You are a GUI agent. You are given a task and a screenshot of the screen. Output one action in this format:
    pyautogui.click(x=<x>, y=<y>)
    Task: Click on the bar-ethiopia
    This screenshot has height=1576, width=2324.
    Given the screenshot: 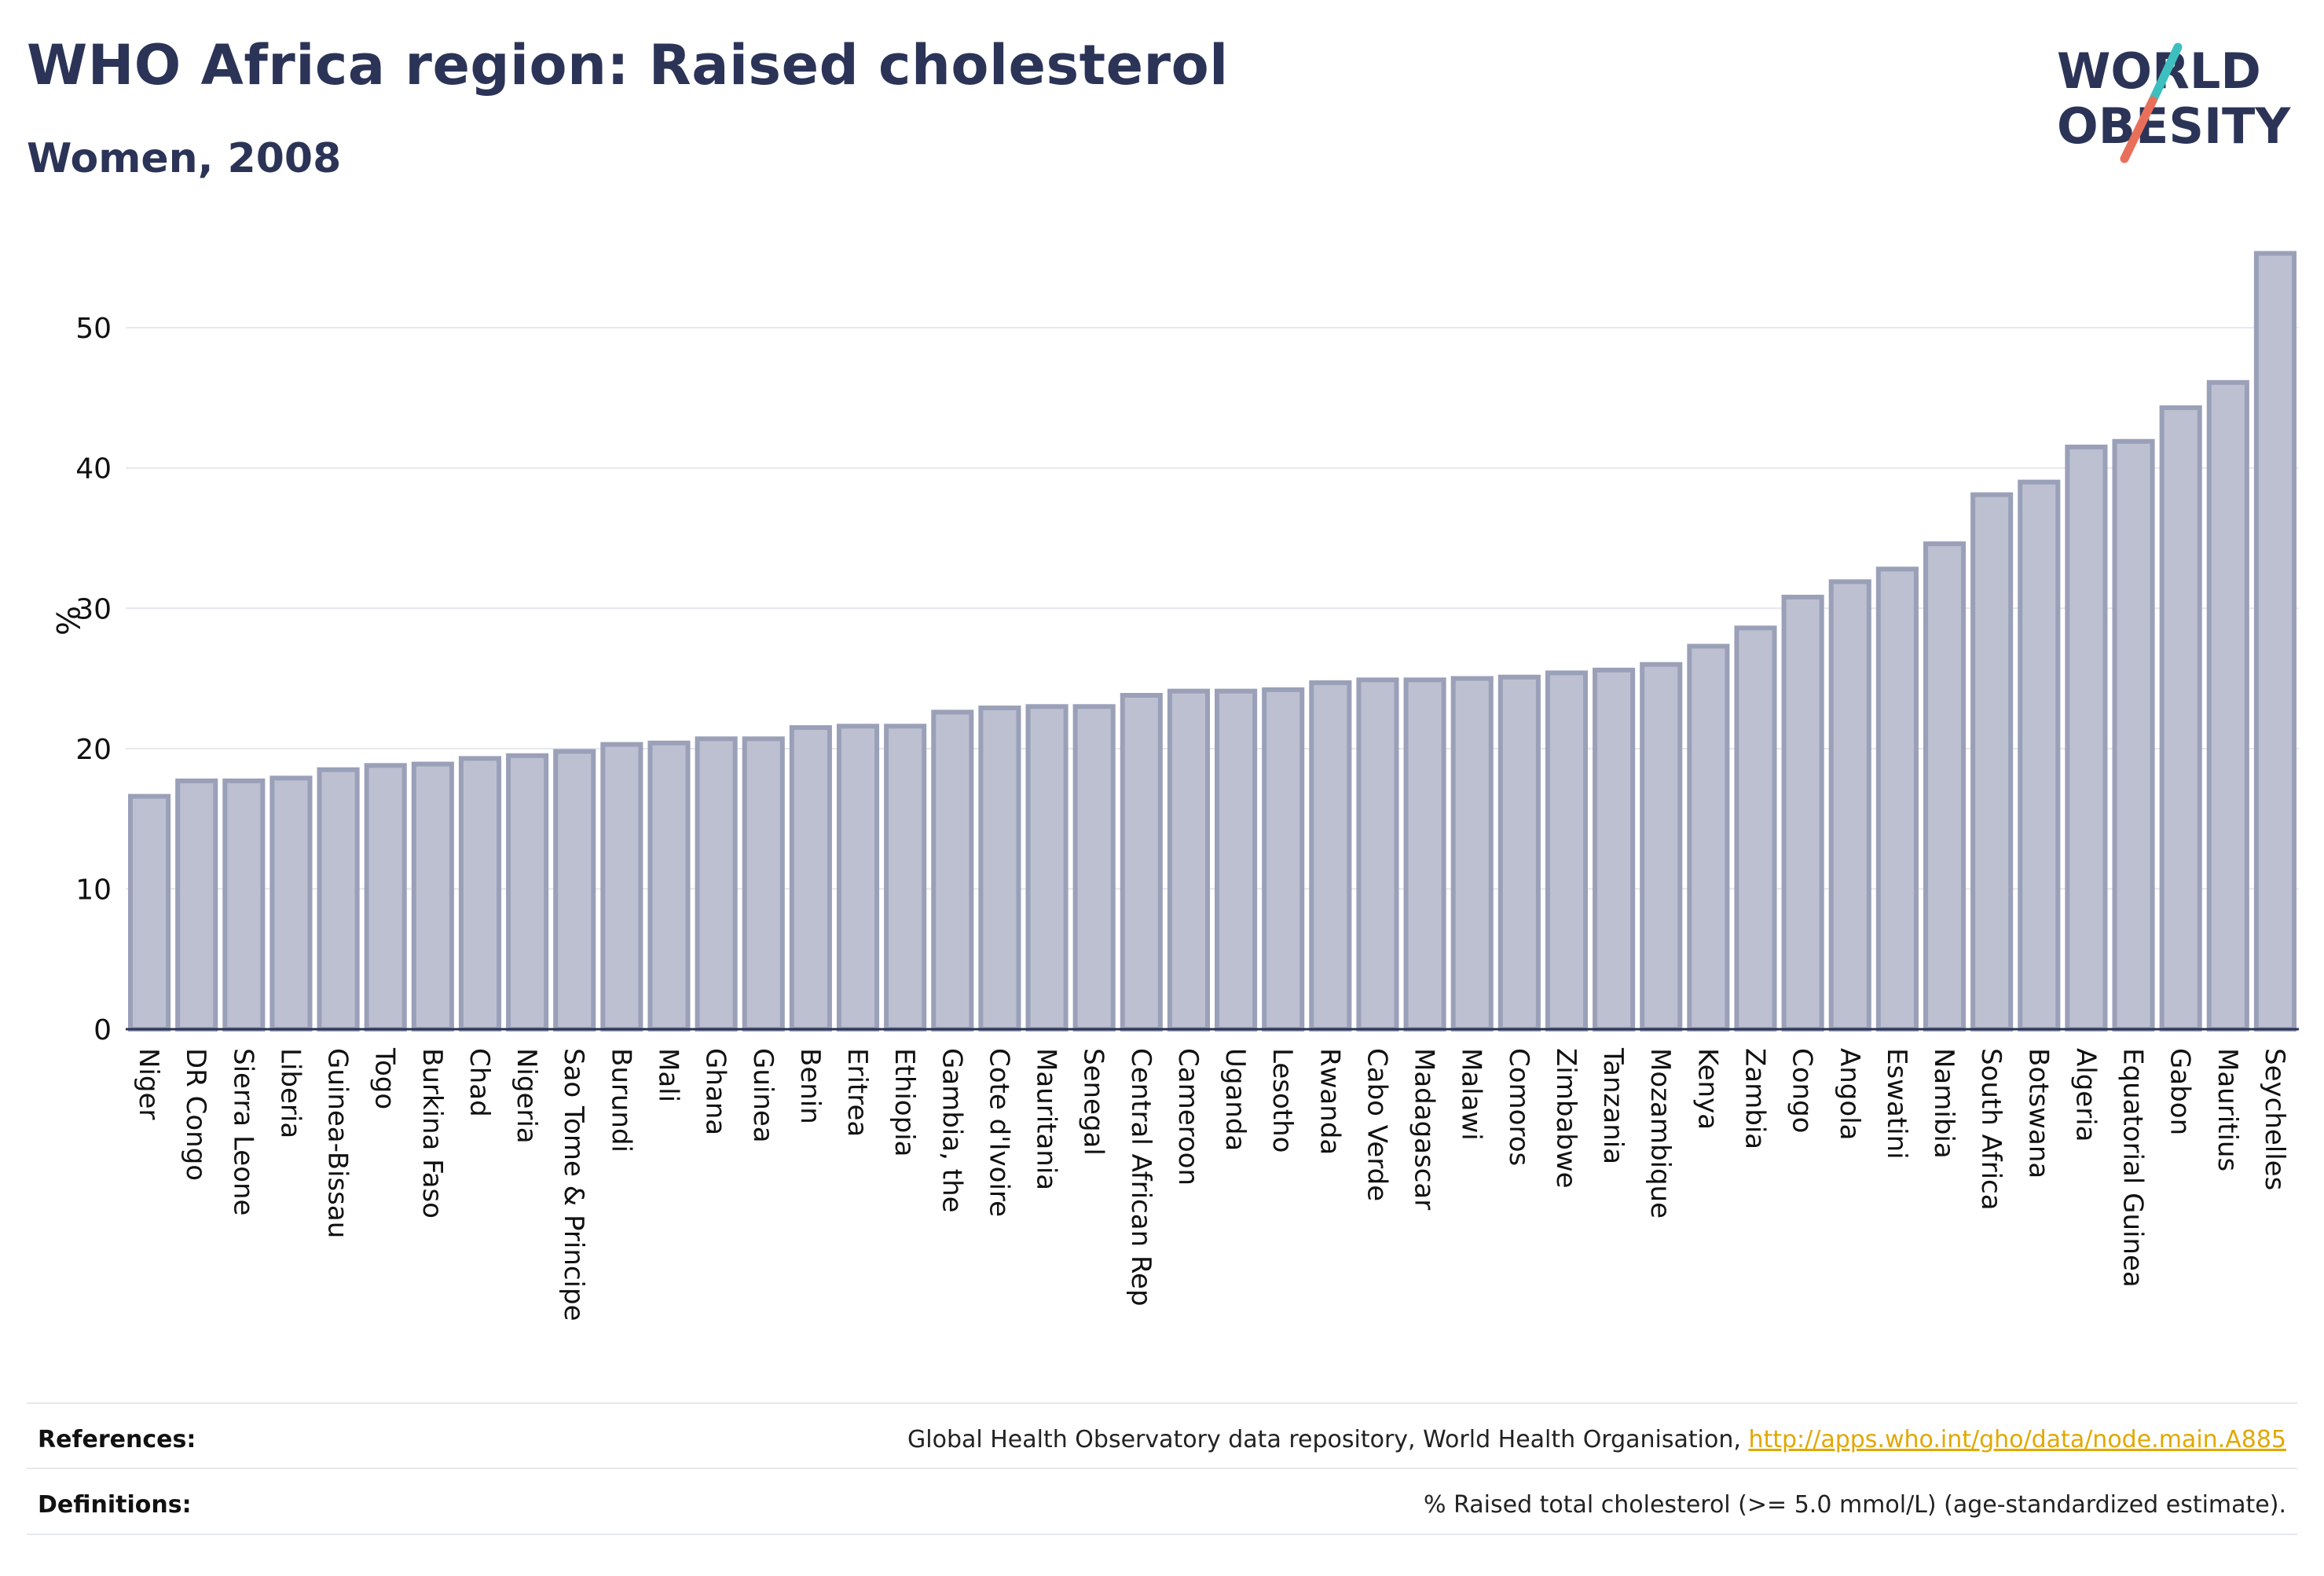 What is the action you would take?
    pyautogui.click(x=905, y=878)
    